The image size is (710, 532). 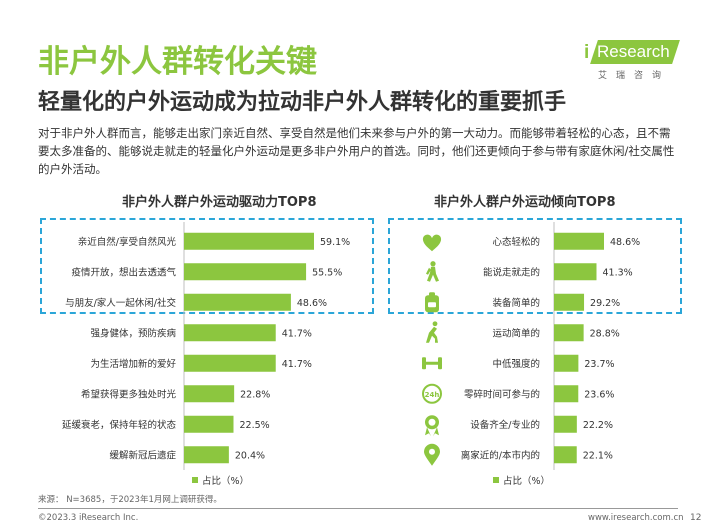 What do you see at coordinates (129, 394) in the screenshot?
I see `category-label: 希望获得更多独处时光` at bounding box center [129, 394].